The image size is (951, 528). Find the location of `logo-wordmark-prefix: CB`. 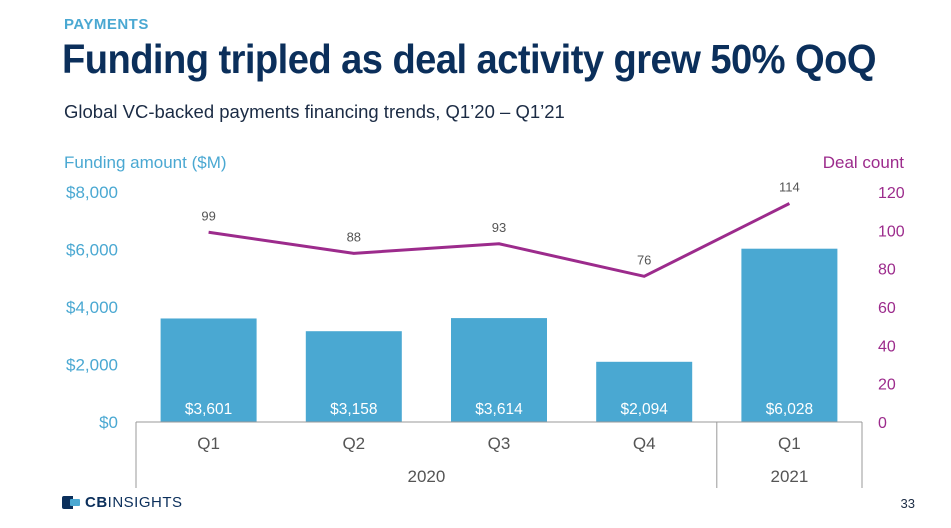

logo-wordmark-prefix: CB is located at coordinates (96, 502).